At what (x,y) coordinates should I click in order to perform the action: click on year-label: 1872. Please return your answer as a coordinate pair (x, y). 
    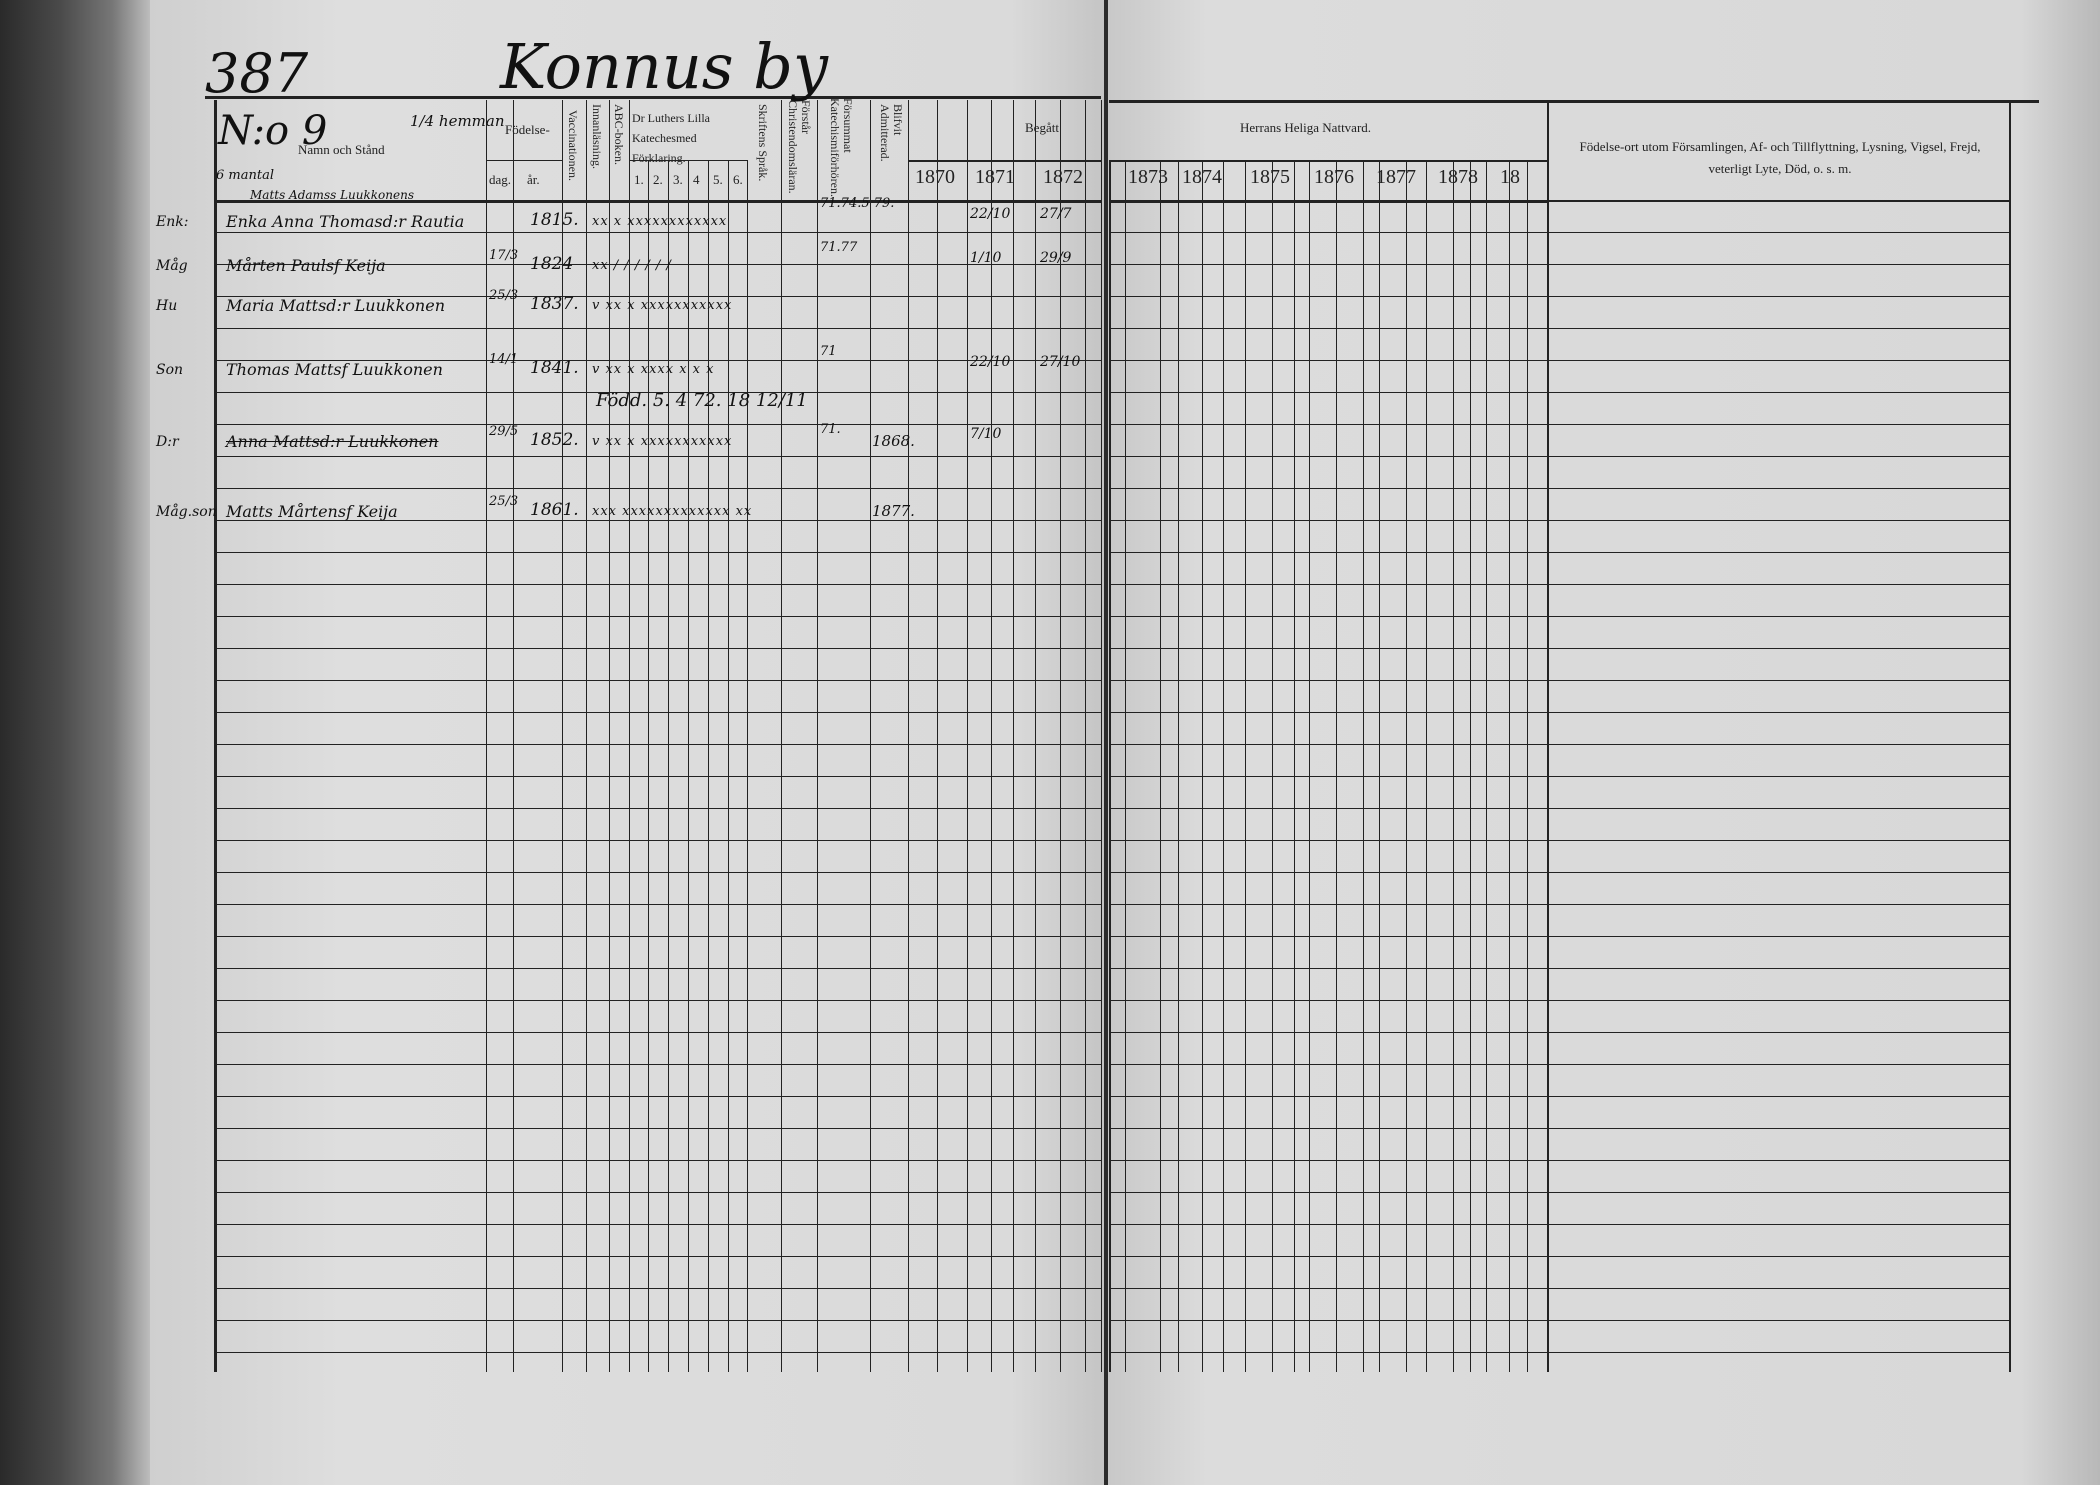
    Looking at the image, I should click on (1063, 177).